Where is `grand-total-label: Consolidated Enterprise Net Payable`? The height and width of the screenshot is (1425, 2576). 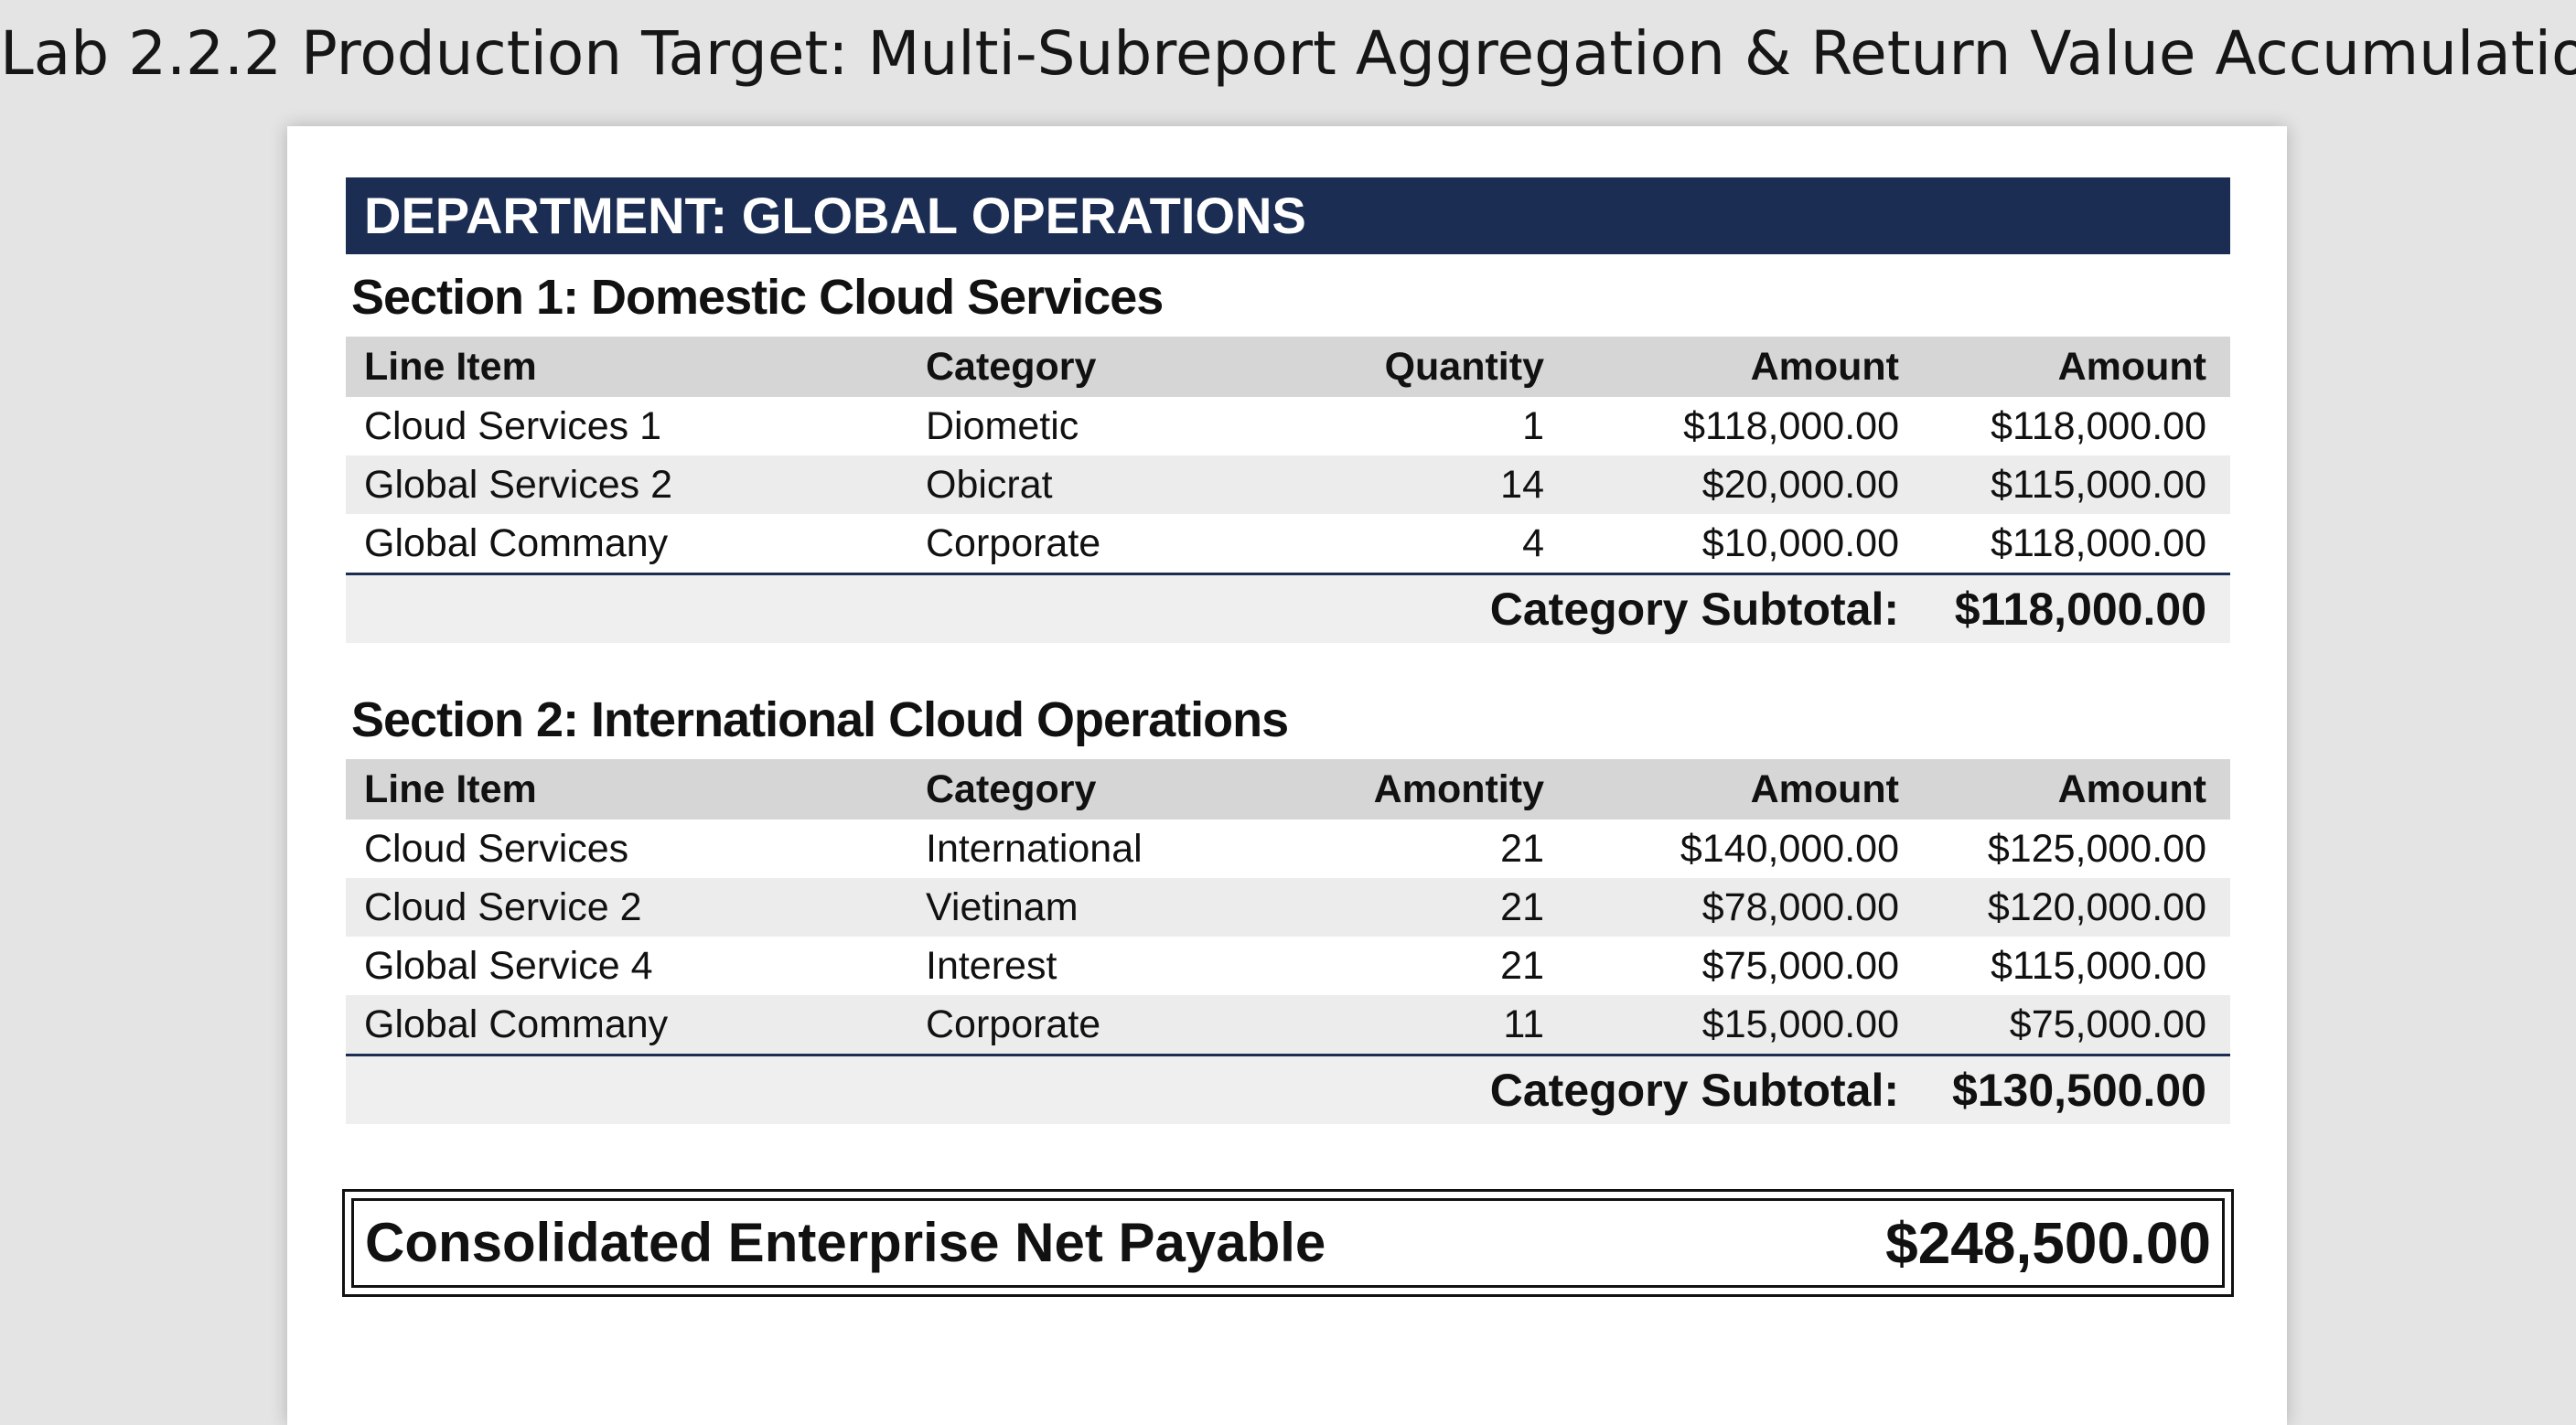
grand-total-label: Consolidated Enterprise Net Payable is located at coordinates (845, 1242).